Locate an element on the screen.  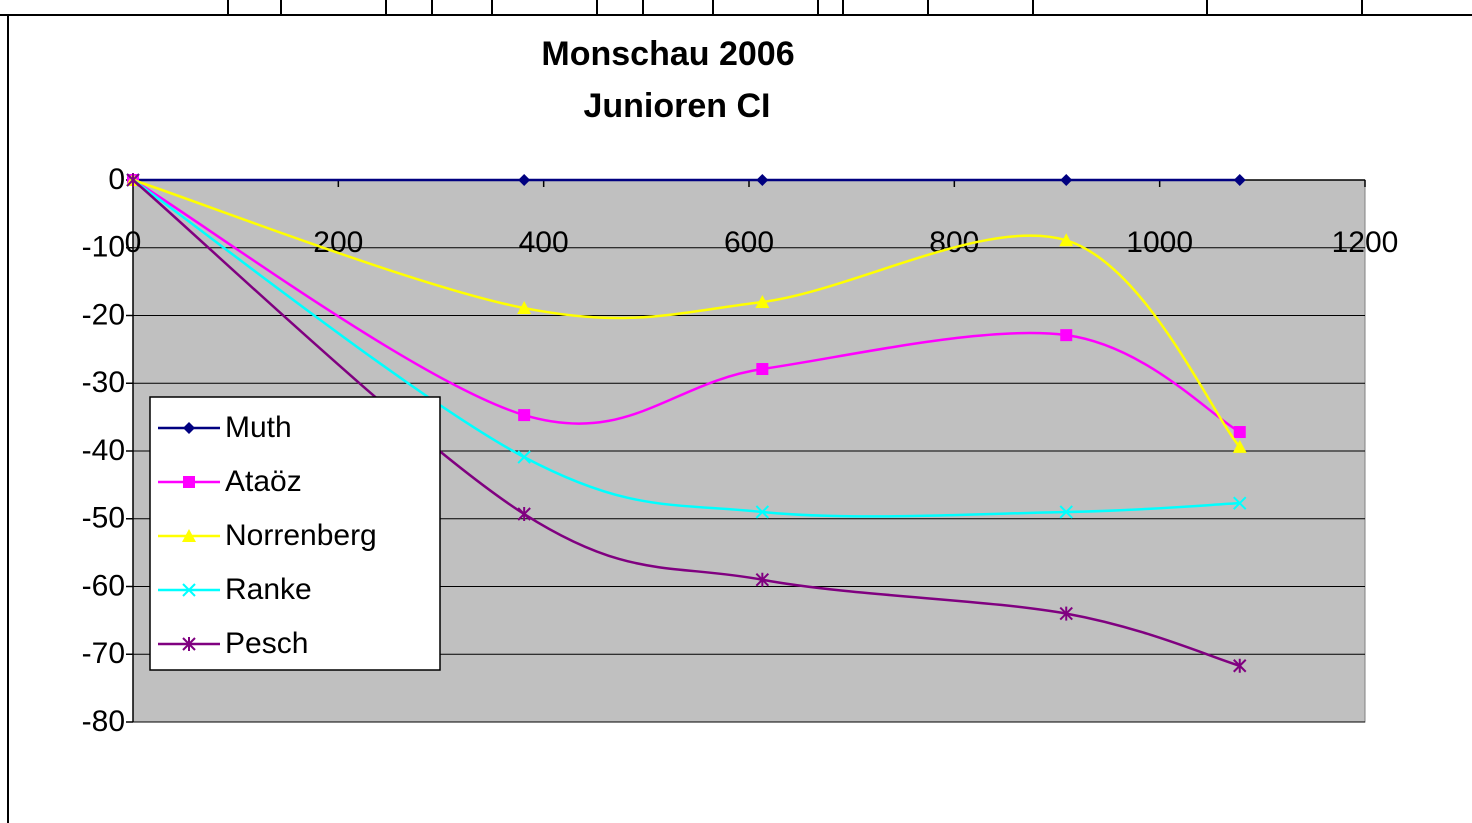
legend-label: Ataöz is located at coordinates (263, 481).